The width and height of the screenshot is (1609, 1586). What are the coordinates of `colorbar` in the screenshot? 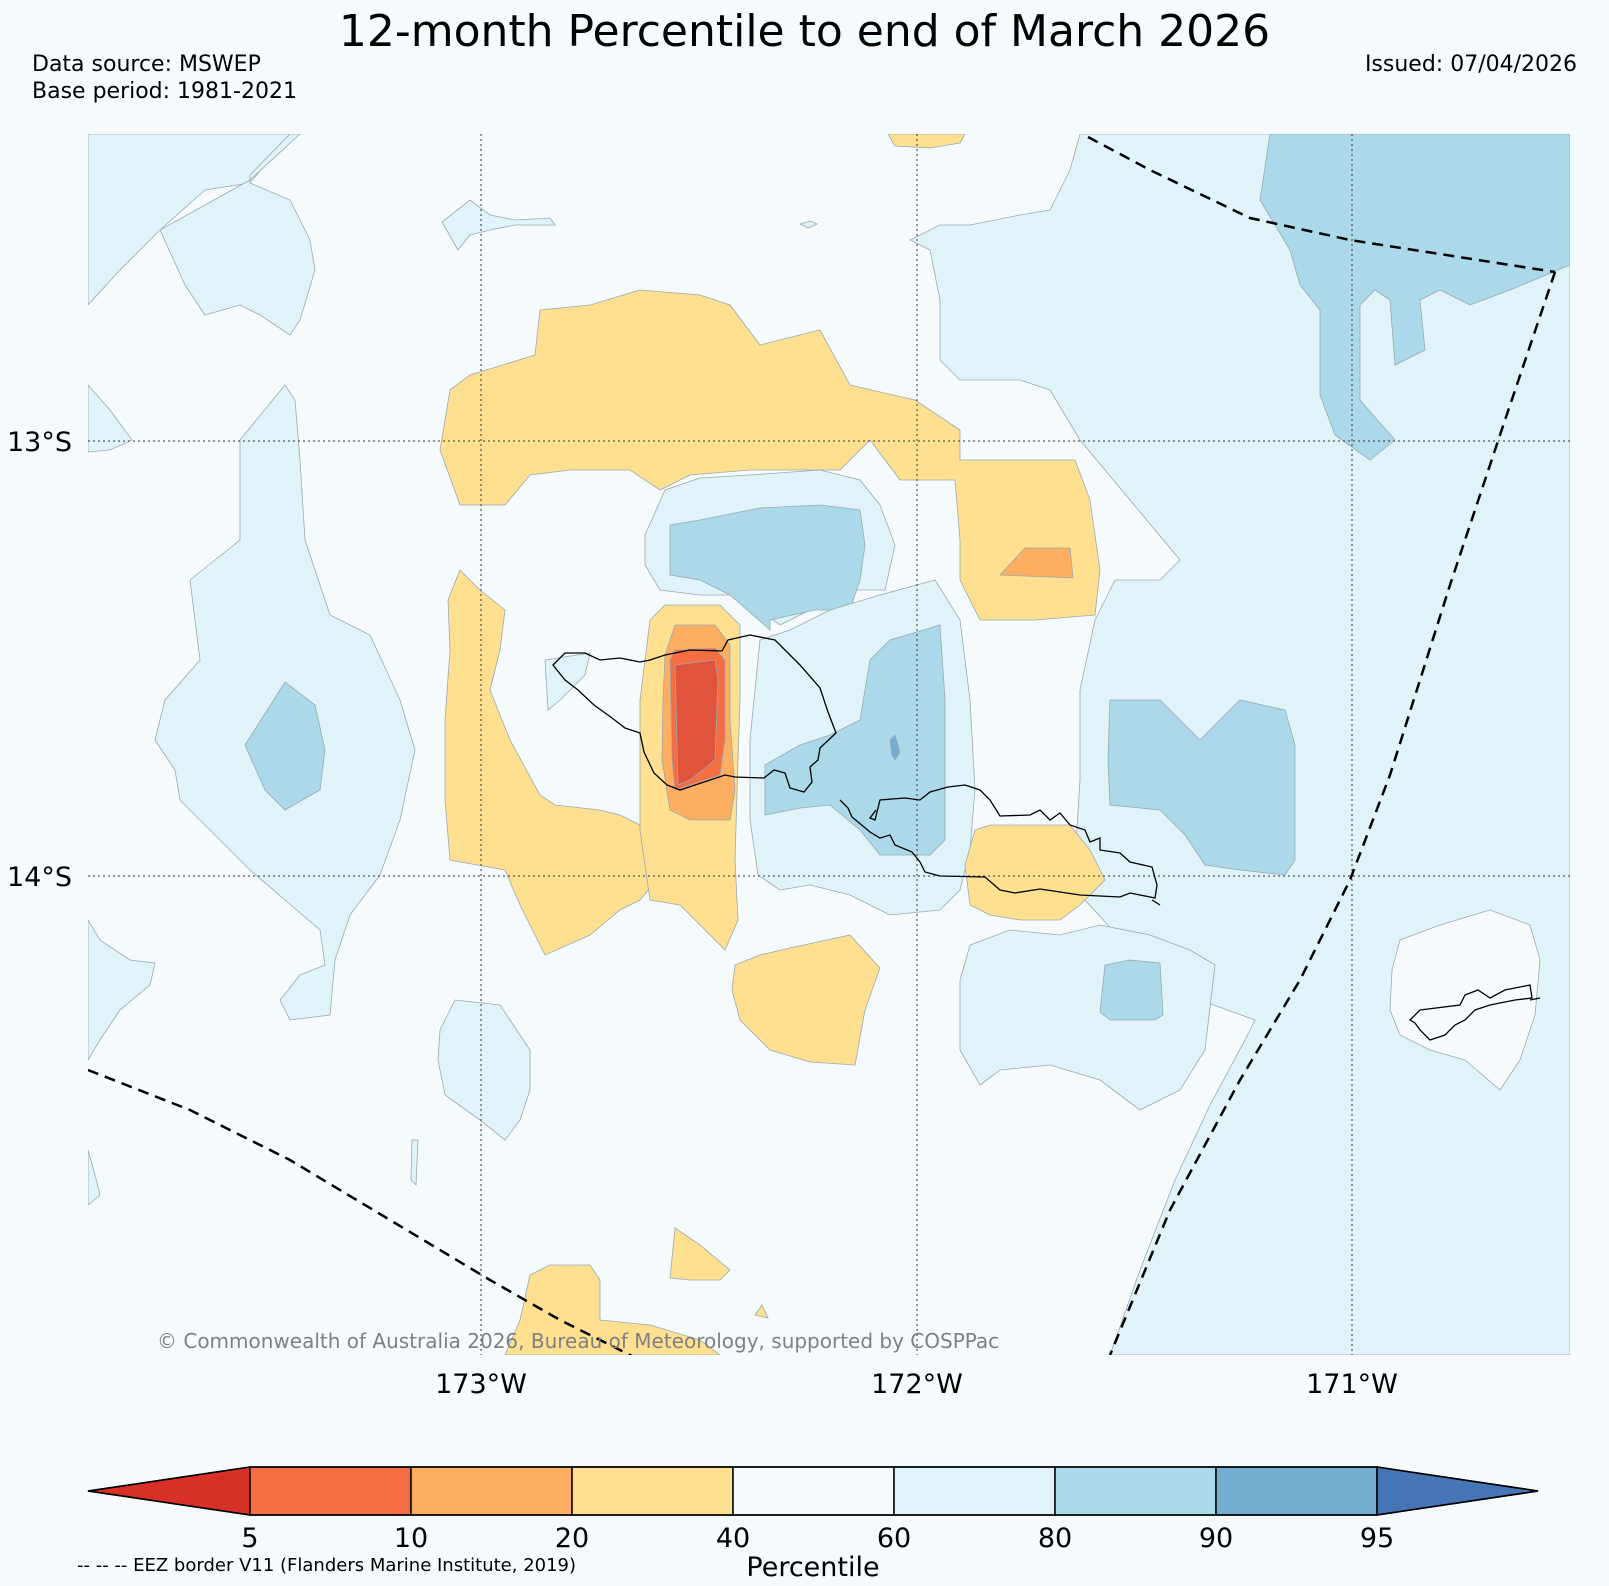 It's located at (813, 1491).